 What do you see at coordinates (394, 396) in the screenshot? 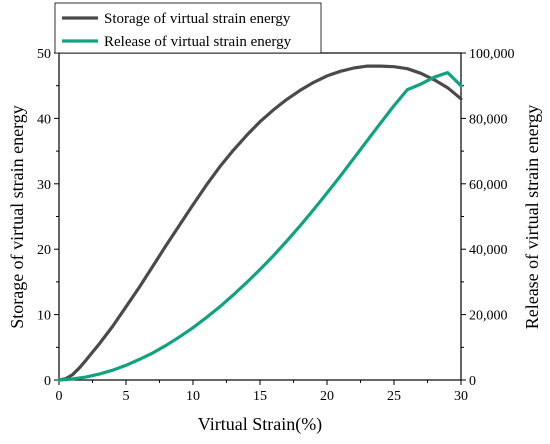
I see `x-tick-label: 25` at bounding box center [394, 396].